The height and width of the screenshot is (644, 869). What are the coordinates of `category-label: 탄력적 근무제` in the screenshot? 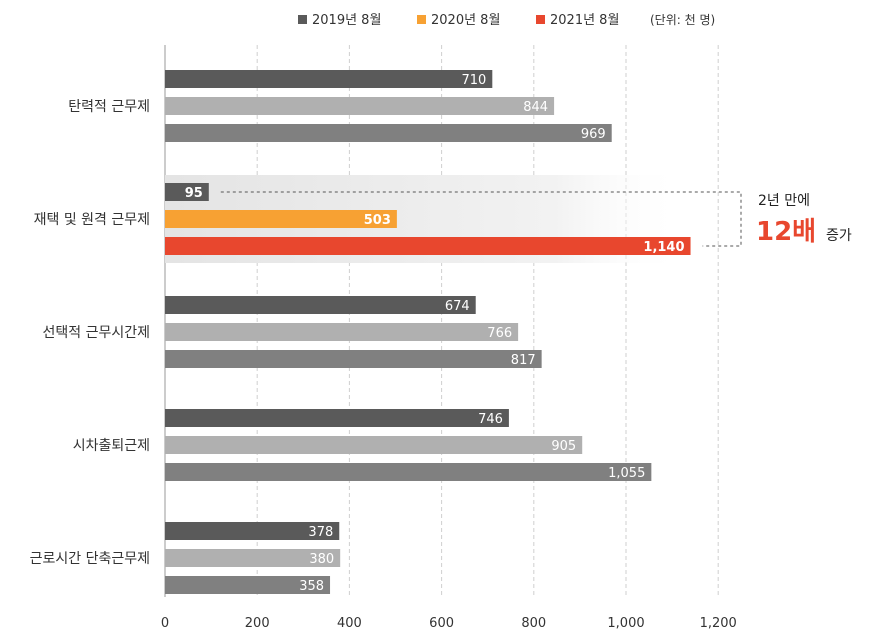 It's located at (109, 107).